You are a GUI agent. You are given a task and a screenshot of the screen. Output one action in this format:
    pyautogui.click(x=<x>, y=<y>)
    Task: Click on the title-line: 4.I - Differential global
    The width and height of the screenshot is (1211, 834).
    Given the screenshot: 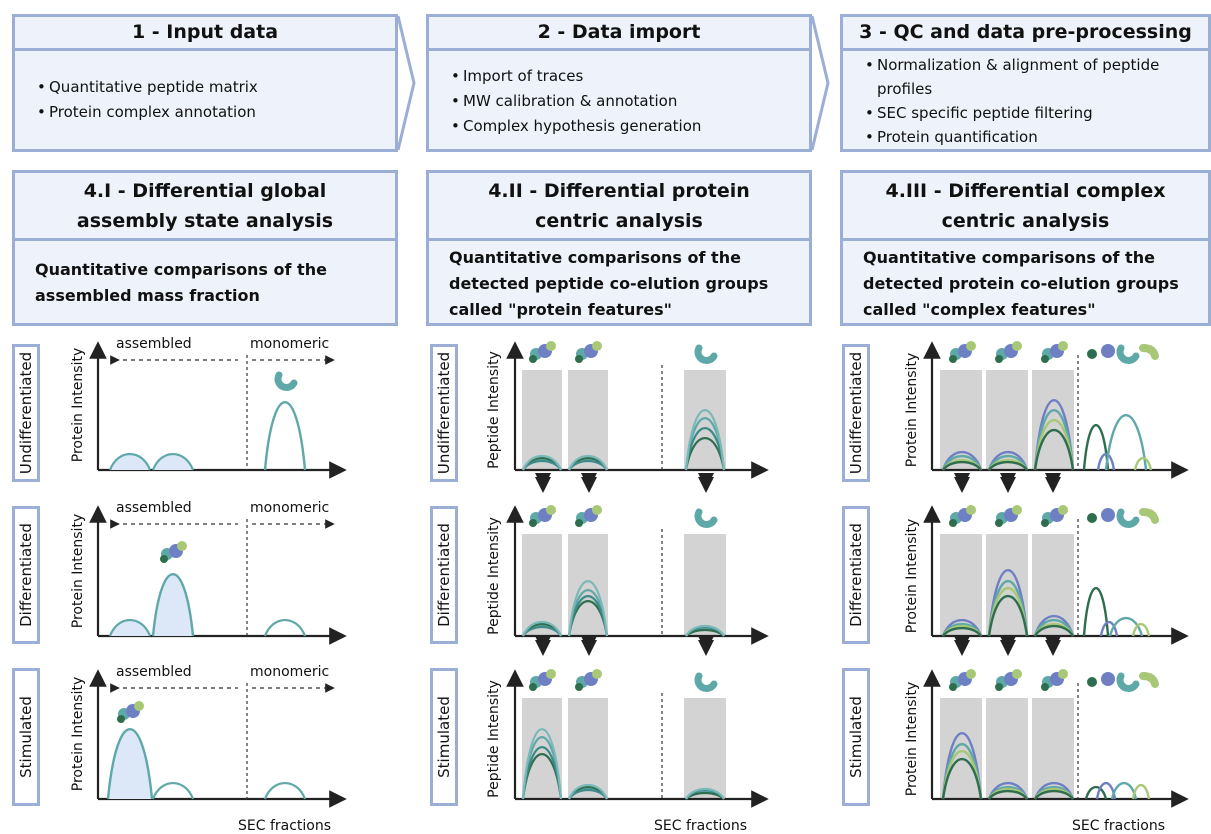 What is the action you would take?
    pyautogui.click(x=205, y=191)
    